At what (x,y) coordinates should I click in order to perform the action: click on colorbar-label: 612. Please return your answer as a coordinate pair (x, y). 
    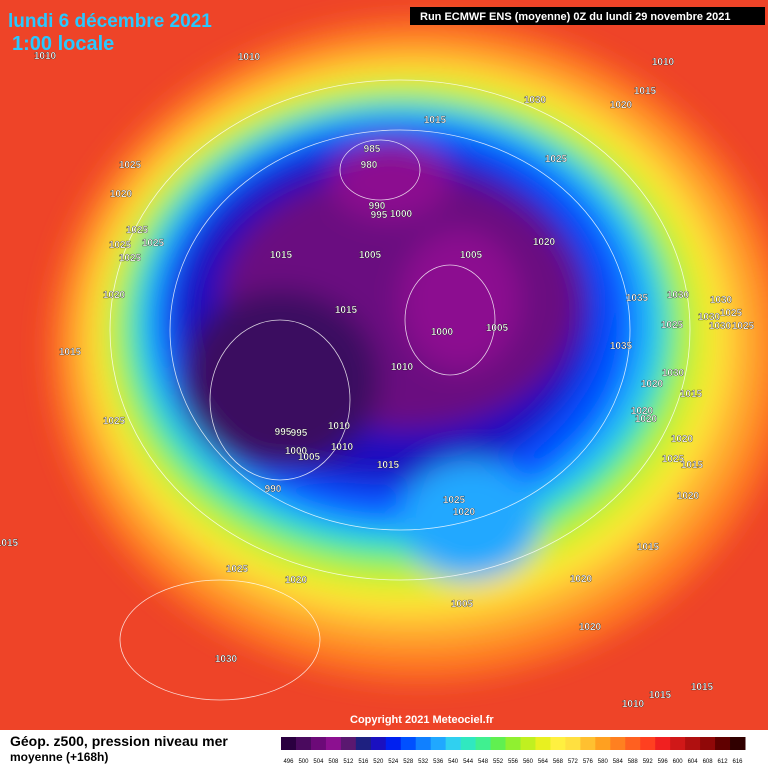
    Looking at the image, I should click on (723, 762).